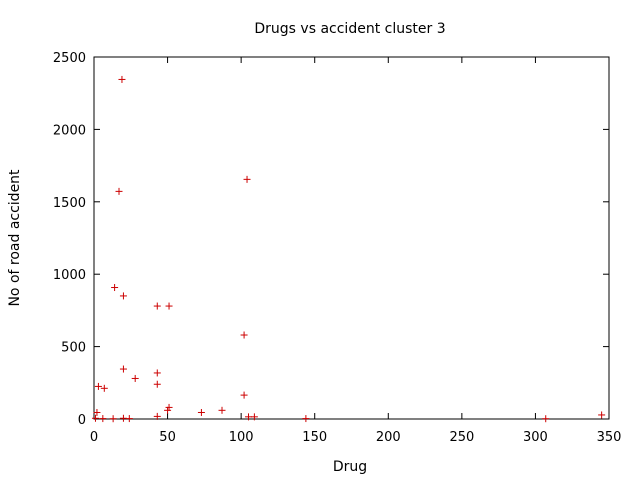 This screenshot has height=480, width=640. I want to click on x-tick-label: 200, so click(388, 437).